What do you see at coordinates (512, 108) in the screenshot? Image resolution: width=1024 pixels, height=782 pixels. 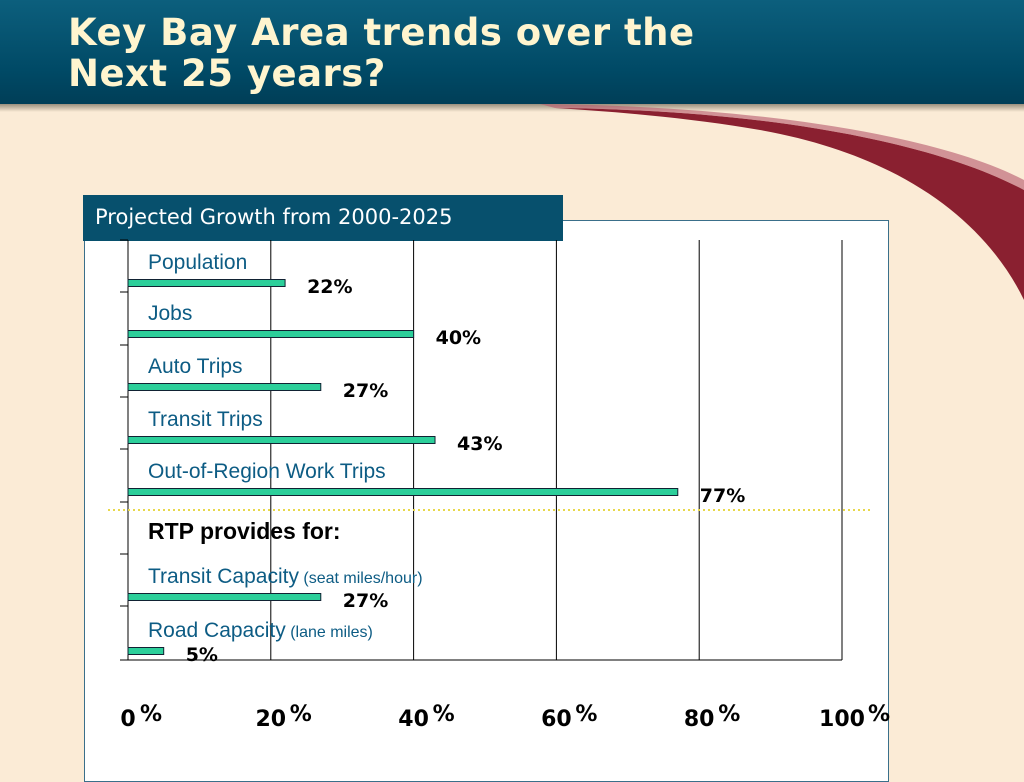 I see `title-bar-shadow` at bounding box center [512, 108].